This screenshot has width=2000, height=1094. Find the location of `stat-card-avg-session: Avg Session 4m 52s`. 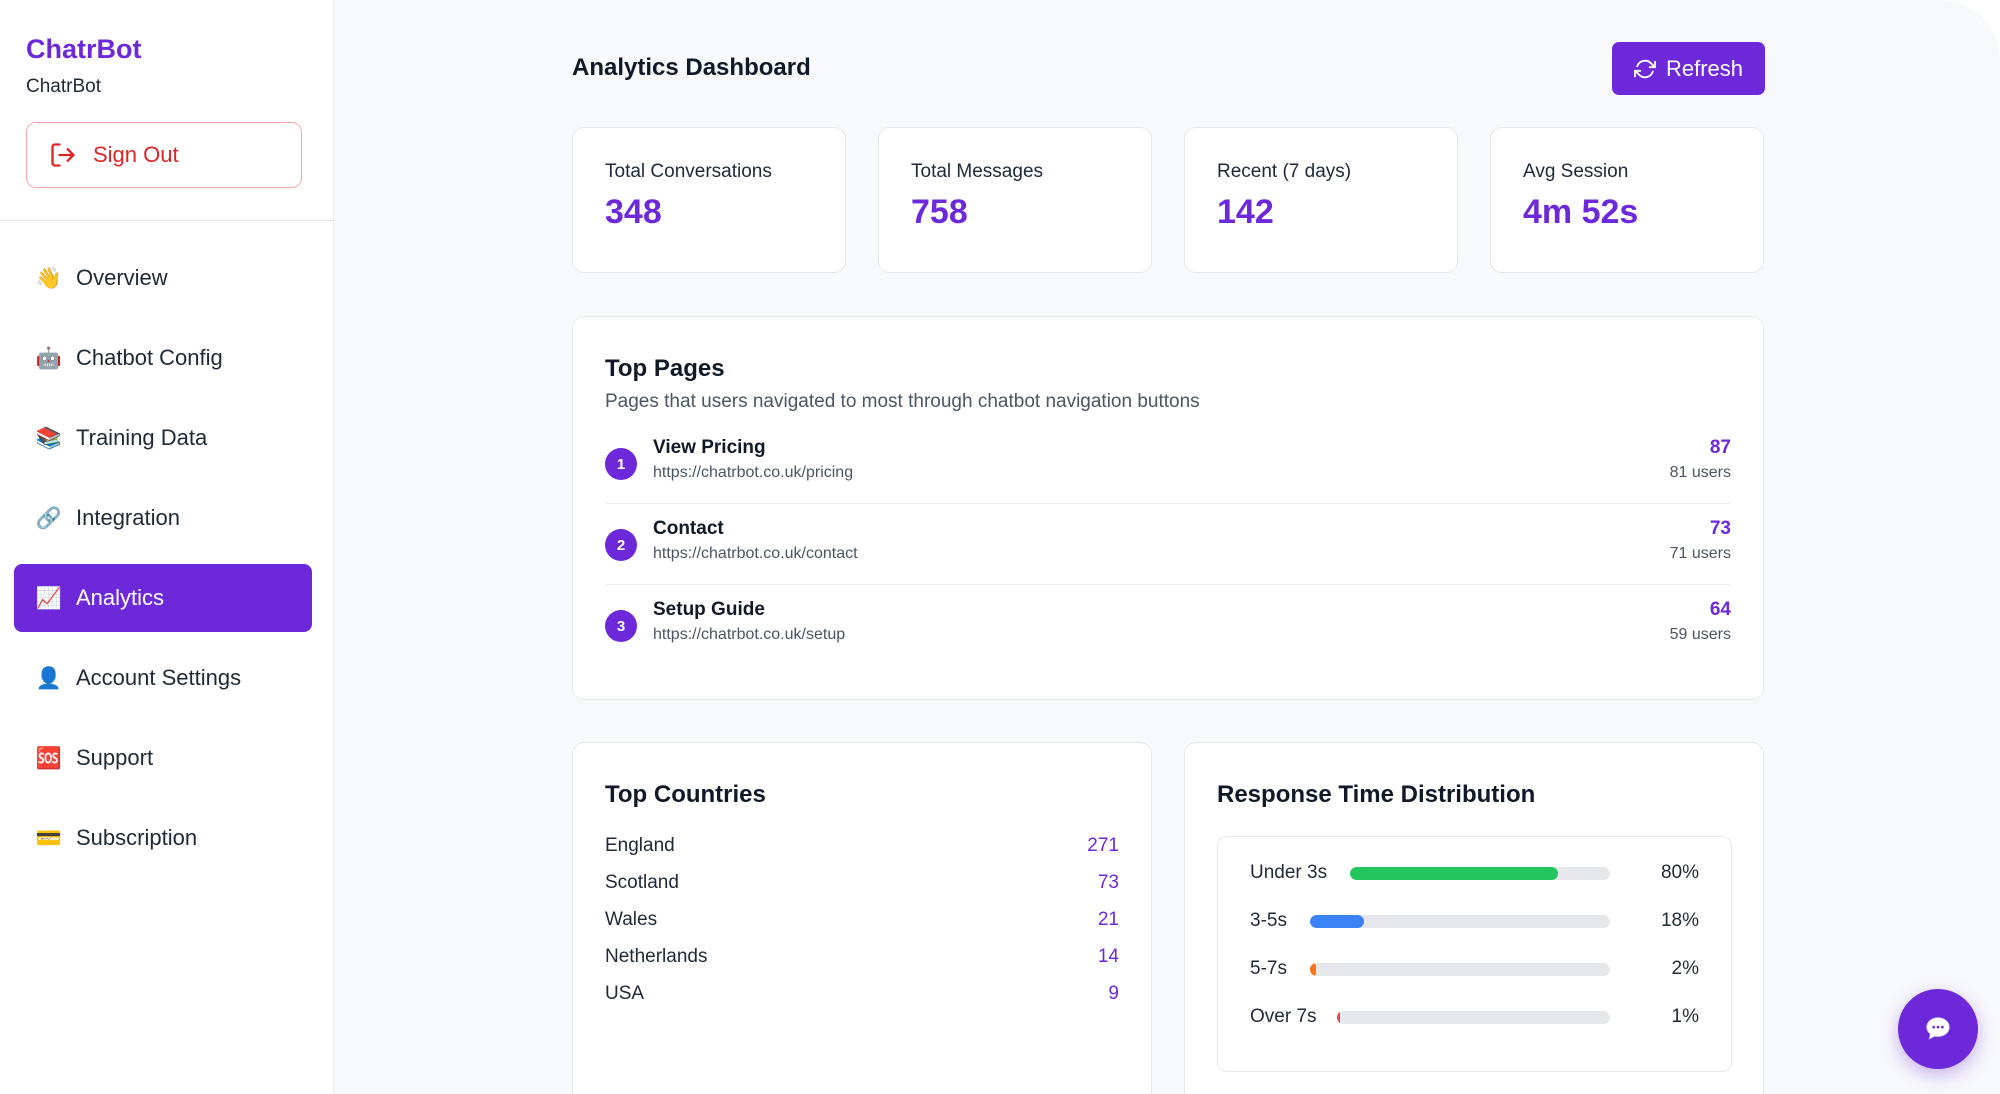

stat-card-avg-session: Avg Session 4m 52s is located at coordinates (1627, 200).